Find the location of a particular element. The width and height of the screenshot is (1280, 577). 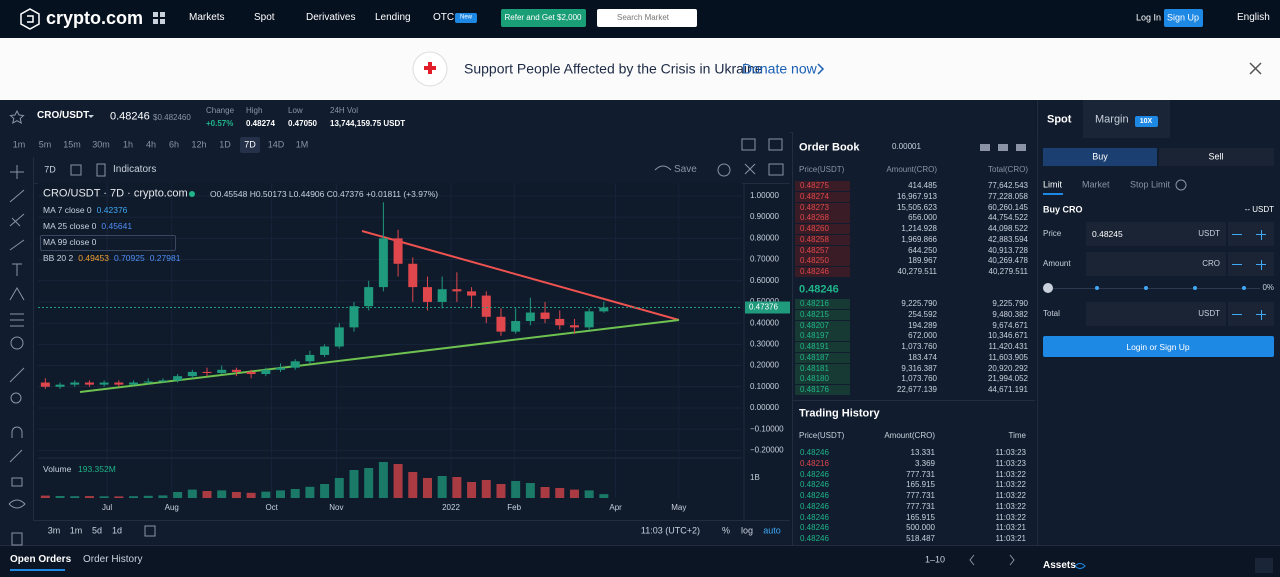

nav-link: Lending is located at coordinates (393, 17).